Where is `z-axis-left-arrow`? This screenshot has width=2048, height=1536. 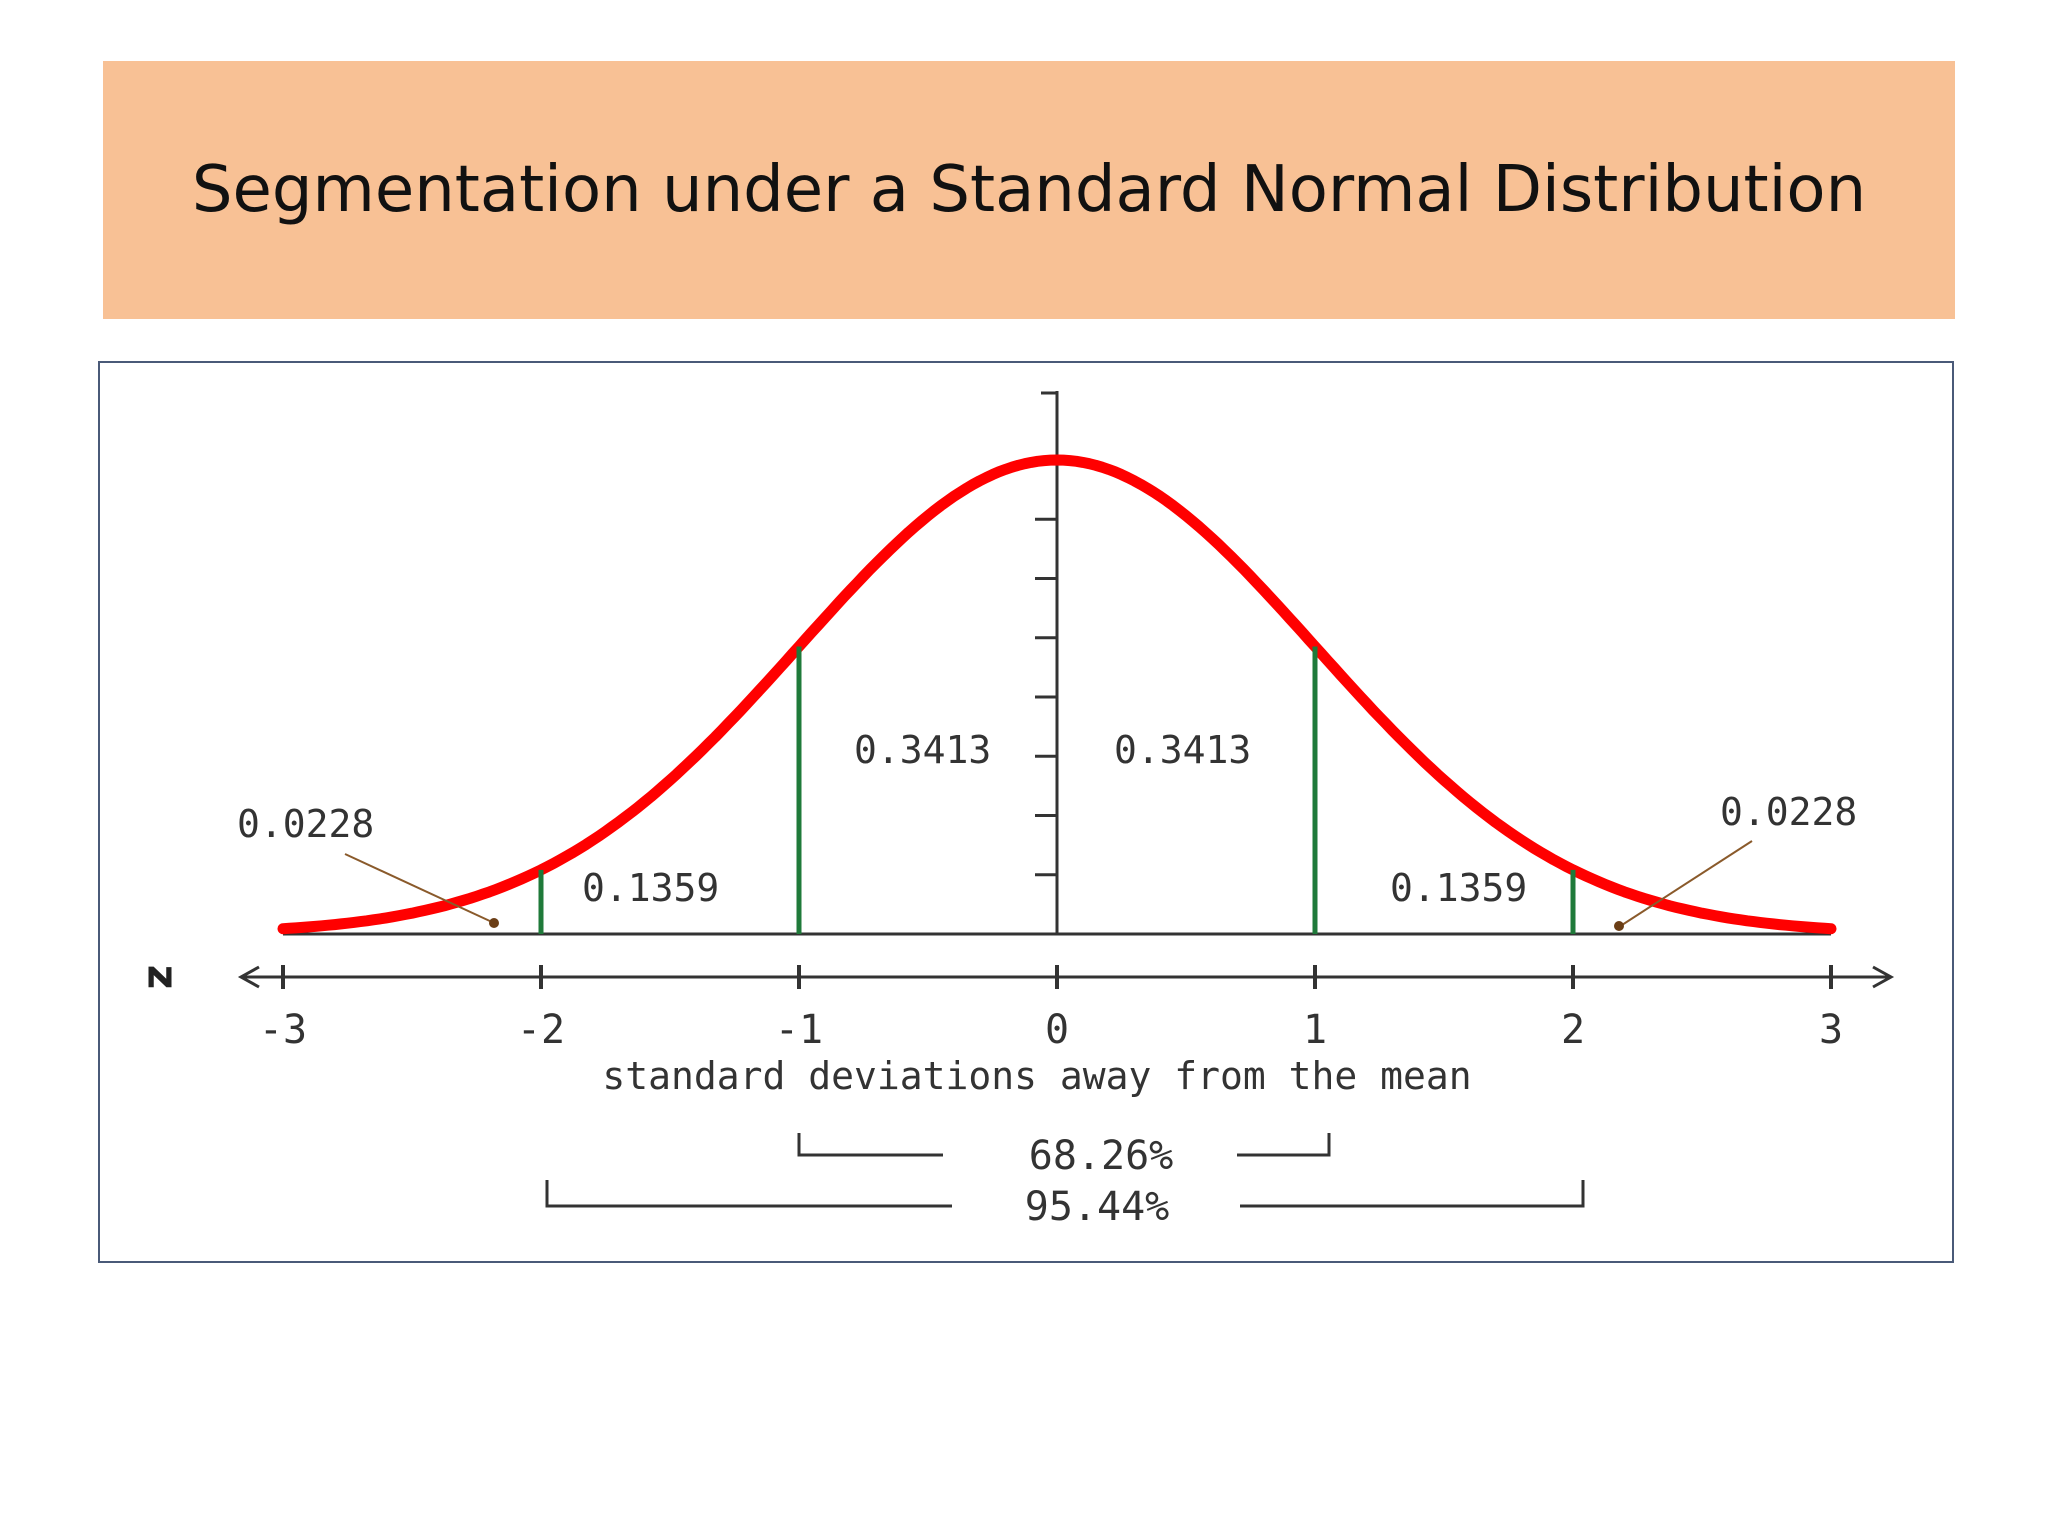
z-axis-left-arrow is located at coordinates (248, 977).